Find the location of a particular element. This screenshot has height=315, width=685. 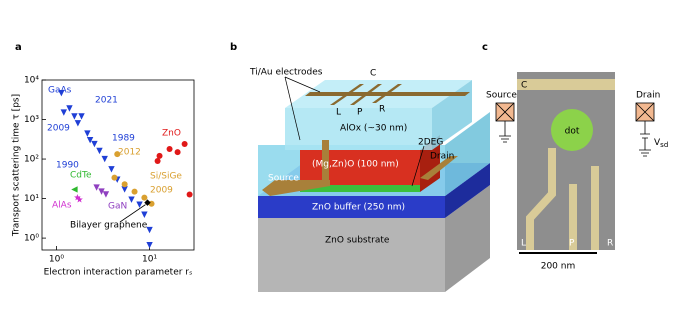

alox-top-front is located at coordinates (358, 129).